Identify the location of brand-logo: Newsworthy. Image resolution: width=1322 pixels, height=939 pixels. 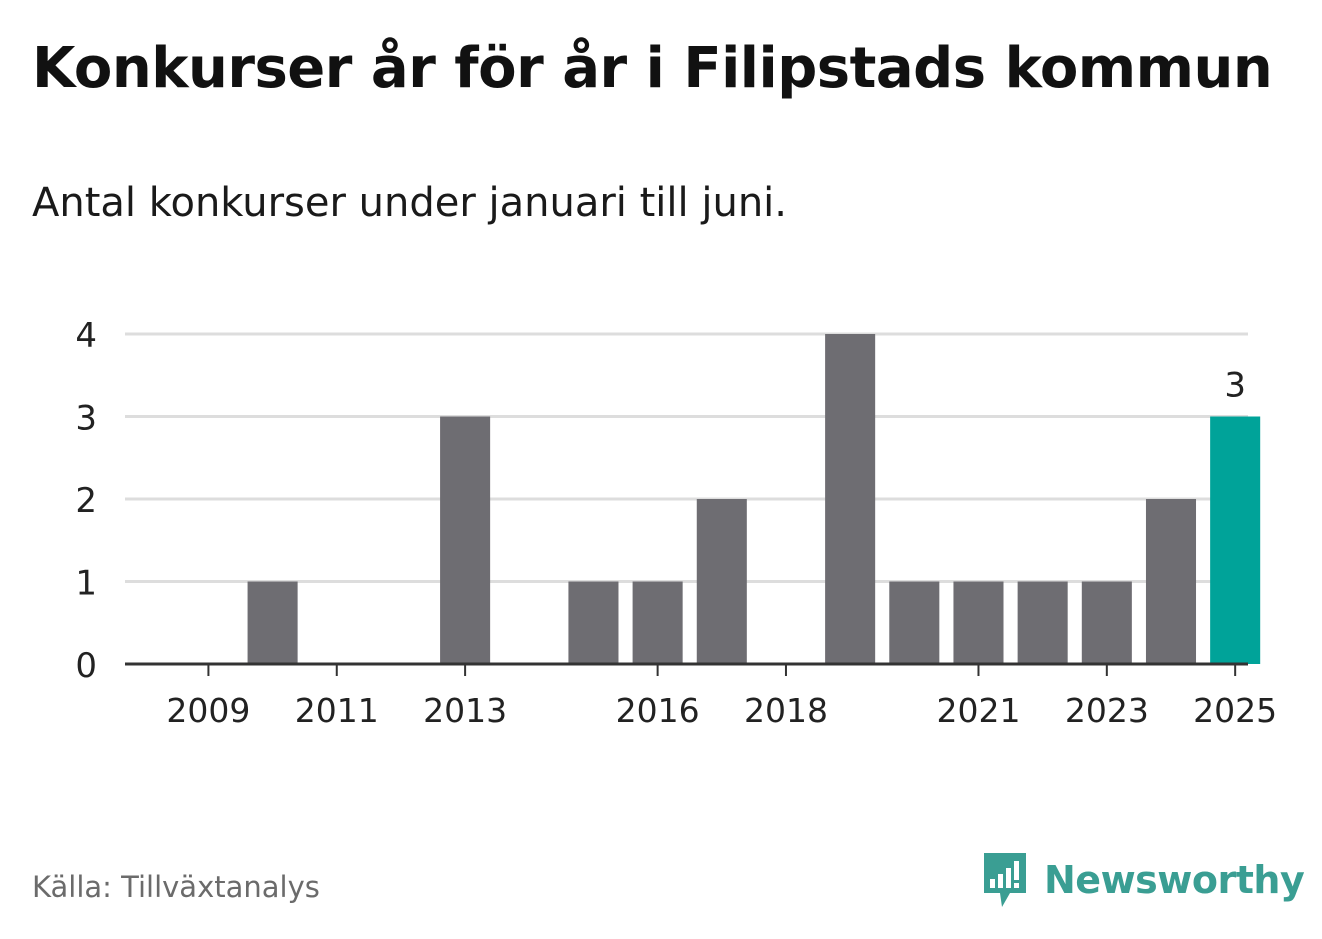
(1142, 880).